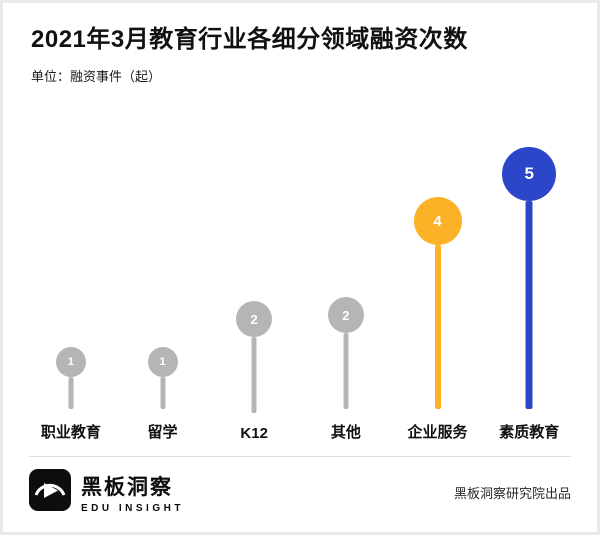 The height and width of the screenshot is (535, 600). I want to click on credit-text: 黑板洞察研究院出品, so click(512, 493).